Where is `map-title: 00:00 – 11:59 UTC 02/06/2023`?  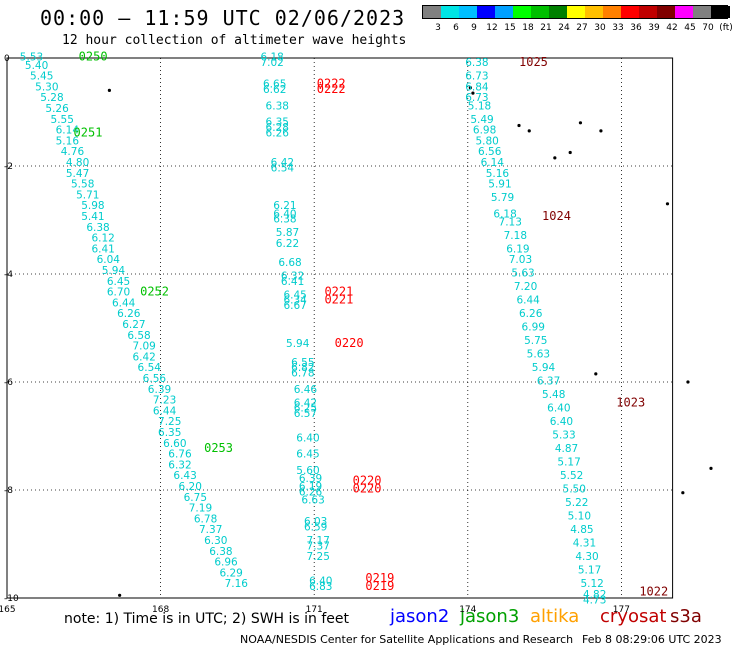
map-title: 00:00 – 11:59 UTC 02/06/2023 is located at coordinates (223, 18).